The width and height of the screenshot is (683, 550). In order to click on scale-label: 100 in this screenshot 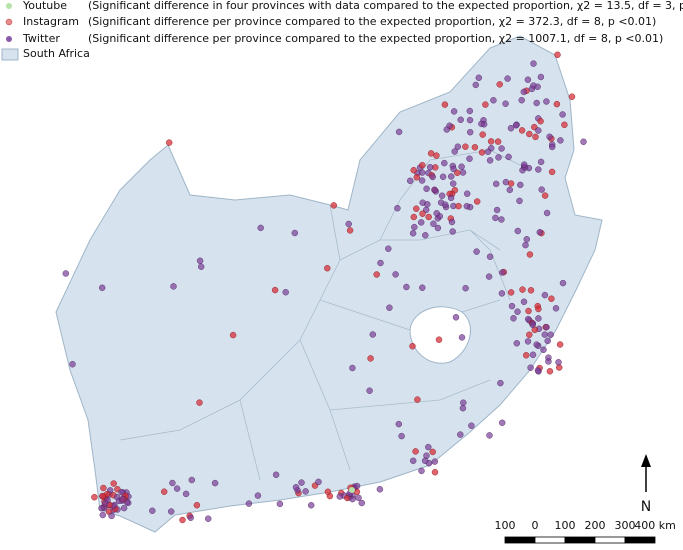, I will do `click(505, 525)`.